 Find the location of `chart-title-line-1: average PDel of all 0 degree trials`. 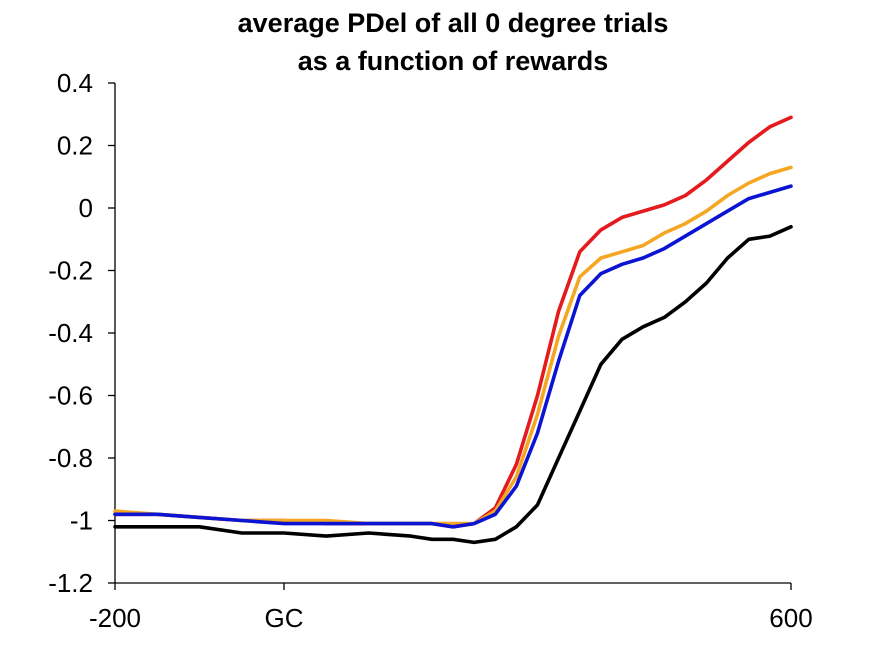

chart-title-line-1: average PDel of all 0 degree trials is located at coordinates (453, 23).